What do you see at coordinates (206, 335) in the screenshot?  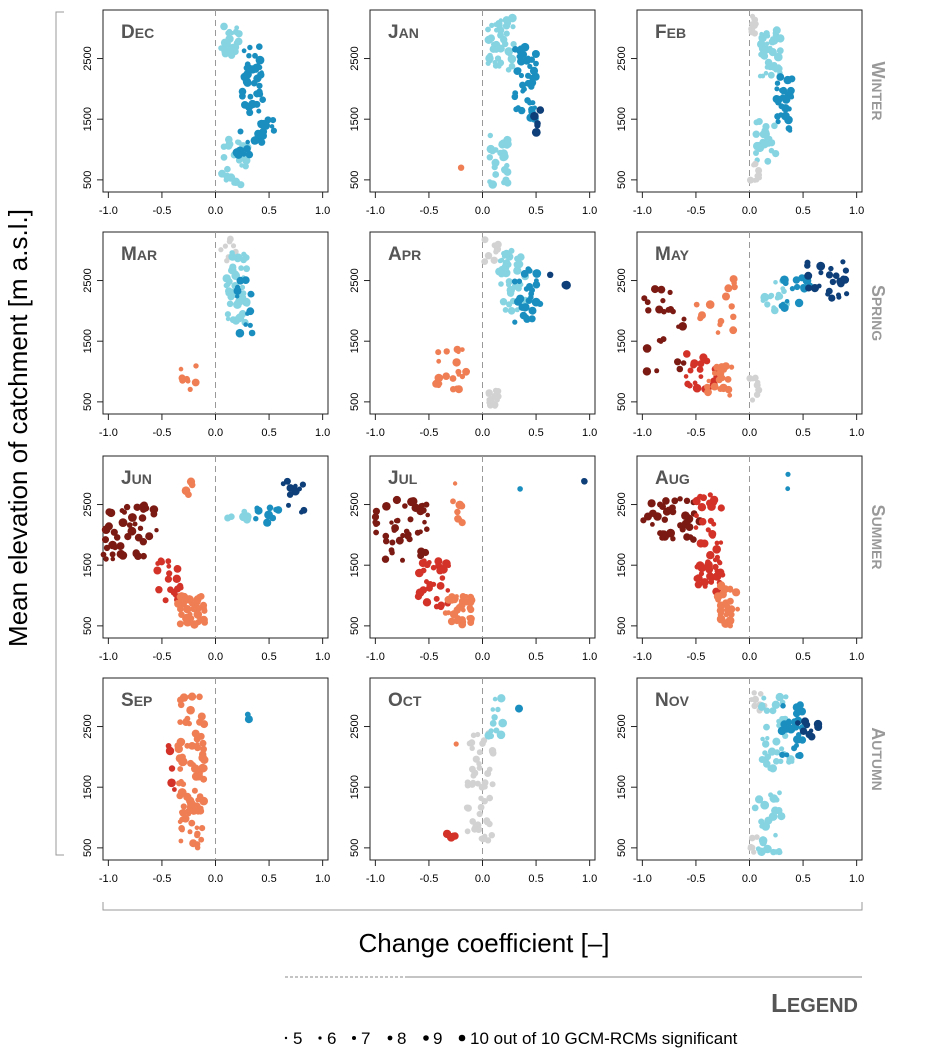 I see `panel-mar: -1.0 -0.5 0.0 0.5 1.0 500 1500 2500 MAR` at bounding box center [206, 335].